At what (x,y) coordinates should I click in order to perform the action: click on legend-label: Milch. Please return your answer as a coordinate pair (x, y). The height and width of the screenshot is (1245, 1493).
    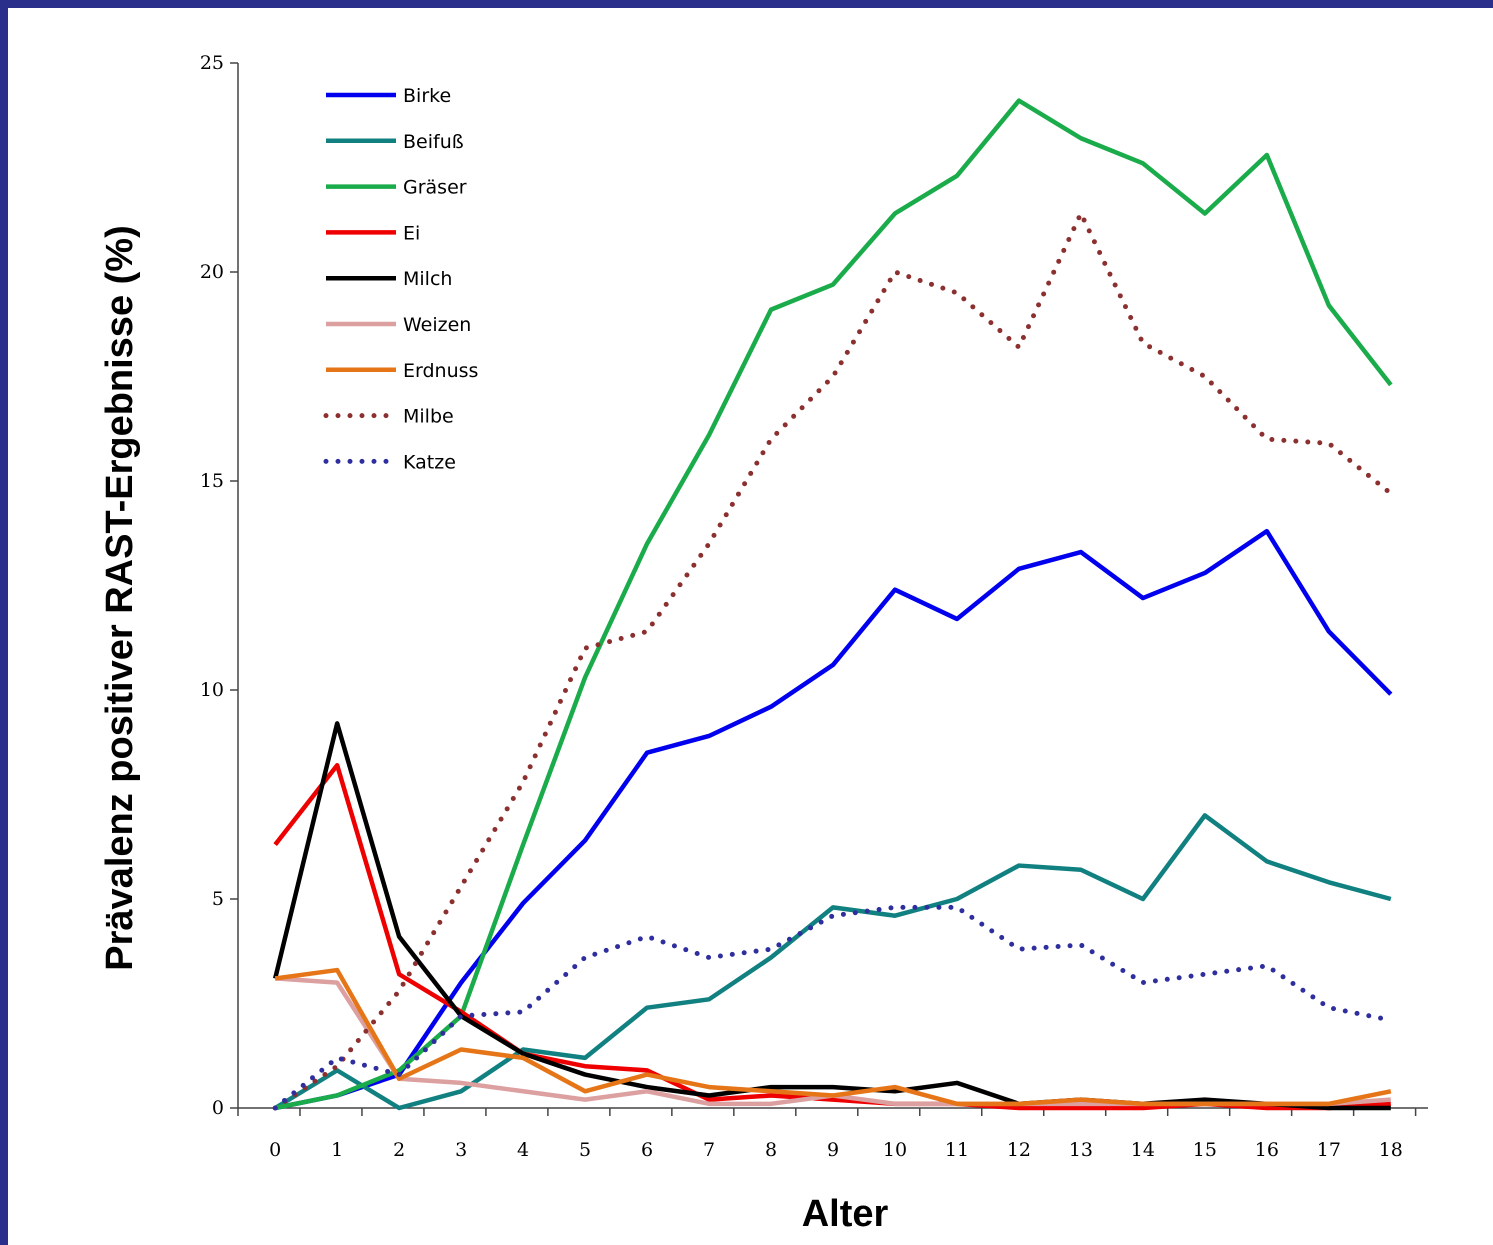
    Looking at the image, I should click on (427, 279).